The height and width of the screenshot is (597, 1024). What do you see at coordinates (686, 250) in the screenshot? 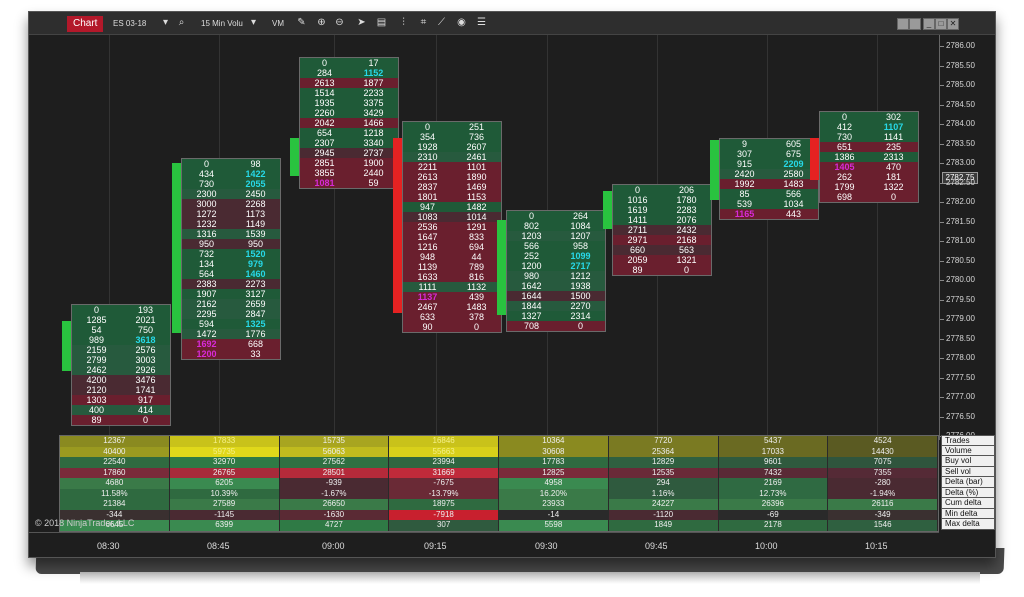
I see `ask-volume: 563` at bounding box center [686, 250].